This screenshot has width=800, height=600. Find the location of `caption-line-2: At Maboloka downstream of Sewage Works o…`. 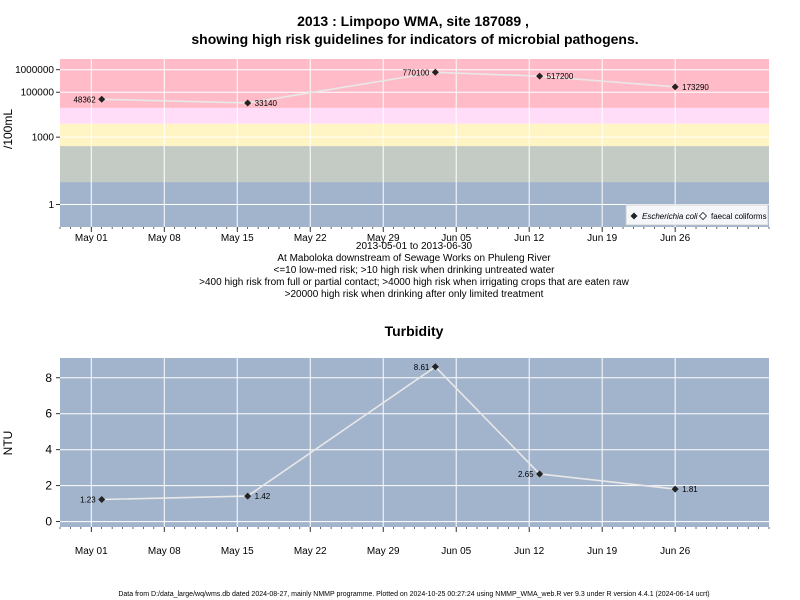

caption-line-2: At Maboloka downstream of Sewage Works o… is located at coordinates (414, 258).